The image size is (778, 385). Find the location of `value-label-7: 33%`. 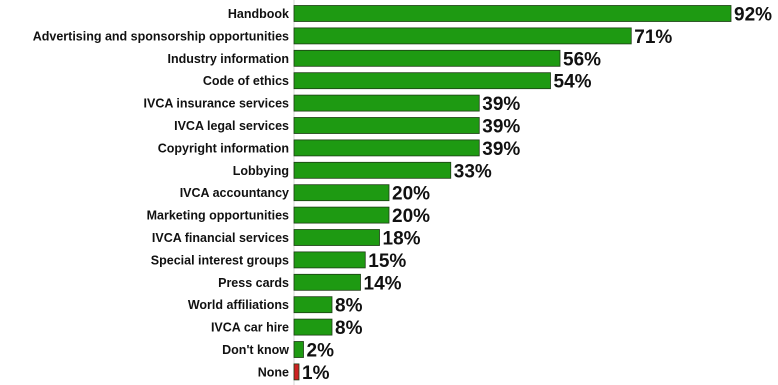

value-label-7: 33% is located at coordinates (473, 171).